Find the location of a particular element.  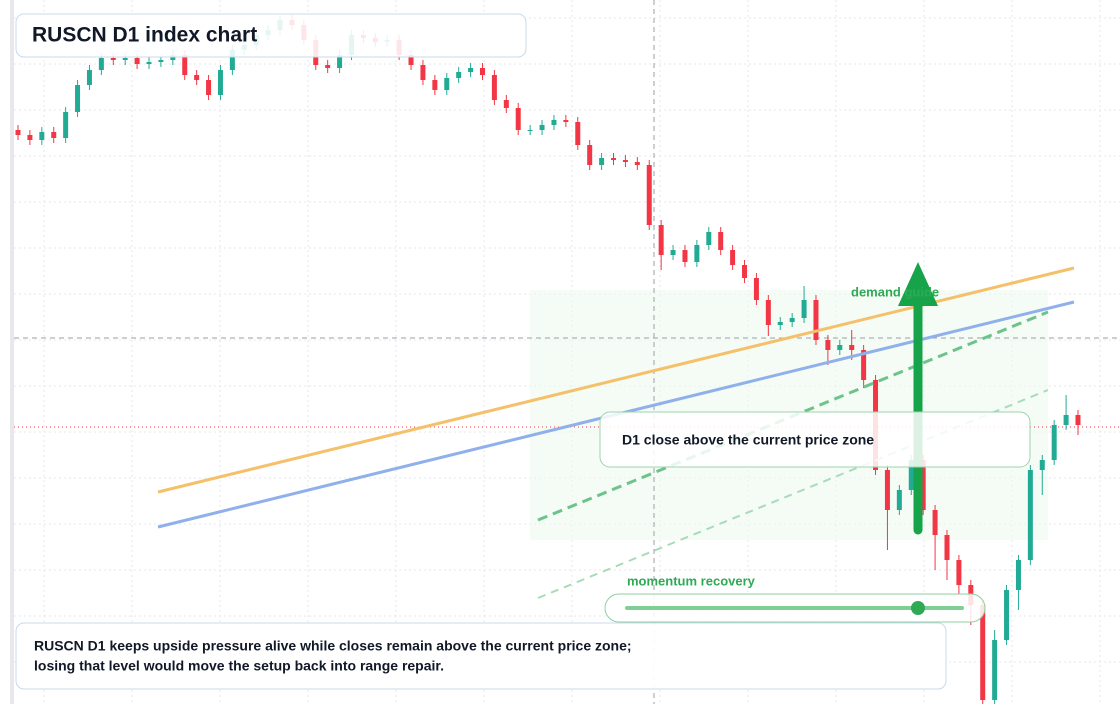

note-box is located at coordinates (815, 439).